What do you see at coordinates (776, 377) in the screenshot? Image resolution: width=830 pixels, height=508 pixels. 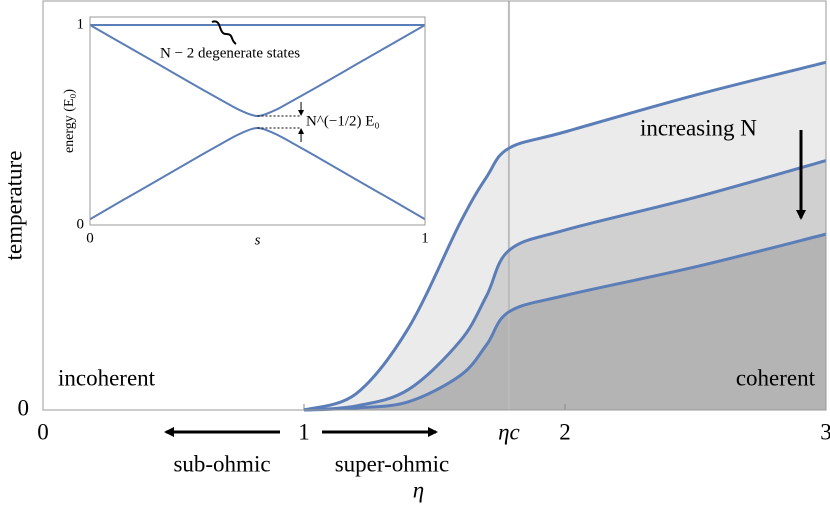 I see `annotation: coherent` at bounding box center [776, 377].